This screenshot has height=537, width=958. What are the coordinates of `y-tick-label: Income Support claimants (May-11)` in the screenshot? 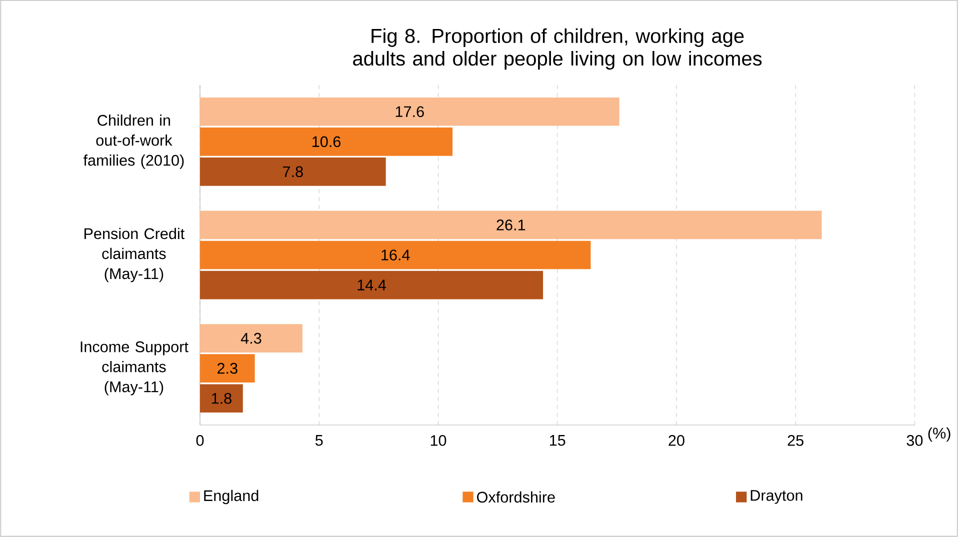 It's located at (134, 368).